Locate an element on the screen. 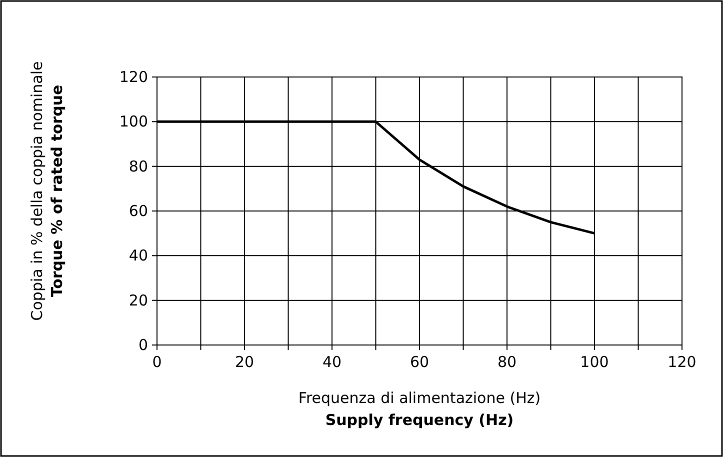 This screenshot has height=457, width=723. y-axis-title: Coppia in % della coppia nominale Torque % of rated torque is located at coordinates (47, 191).